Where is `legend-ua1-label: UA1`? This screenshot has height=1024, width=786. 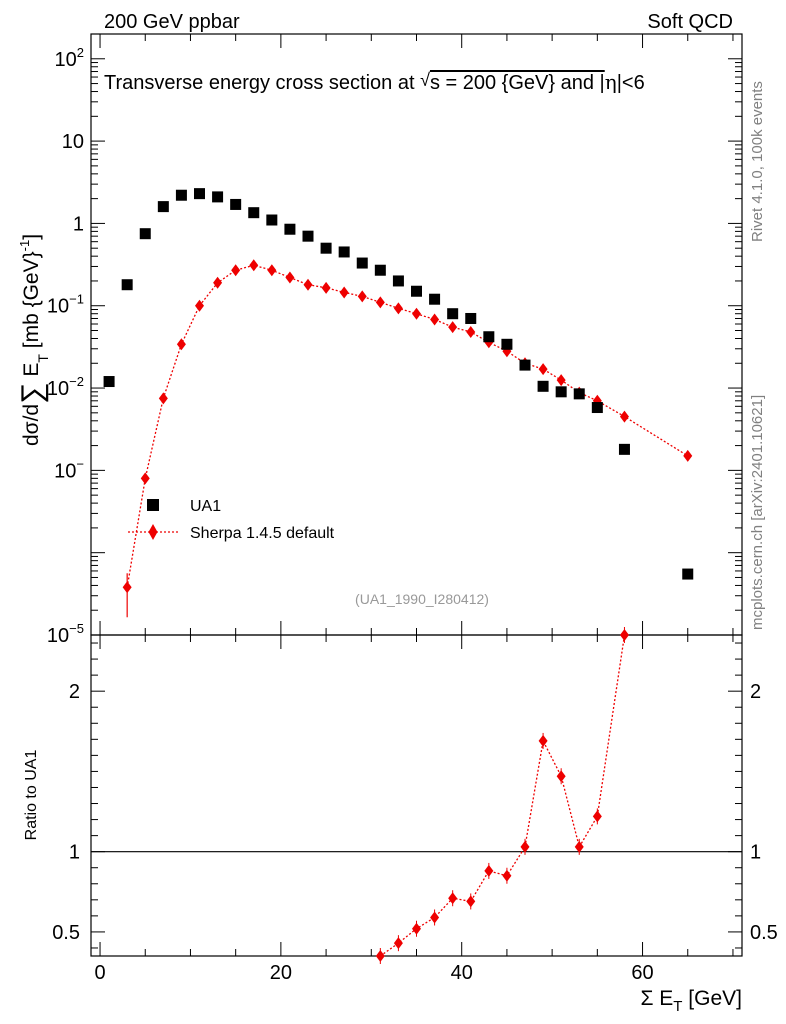
legend-ua1-label: UA1 is located at coordinates (205, 506).